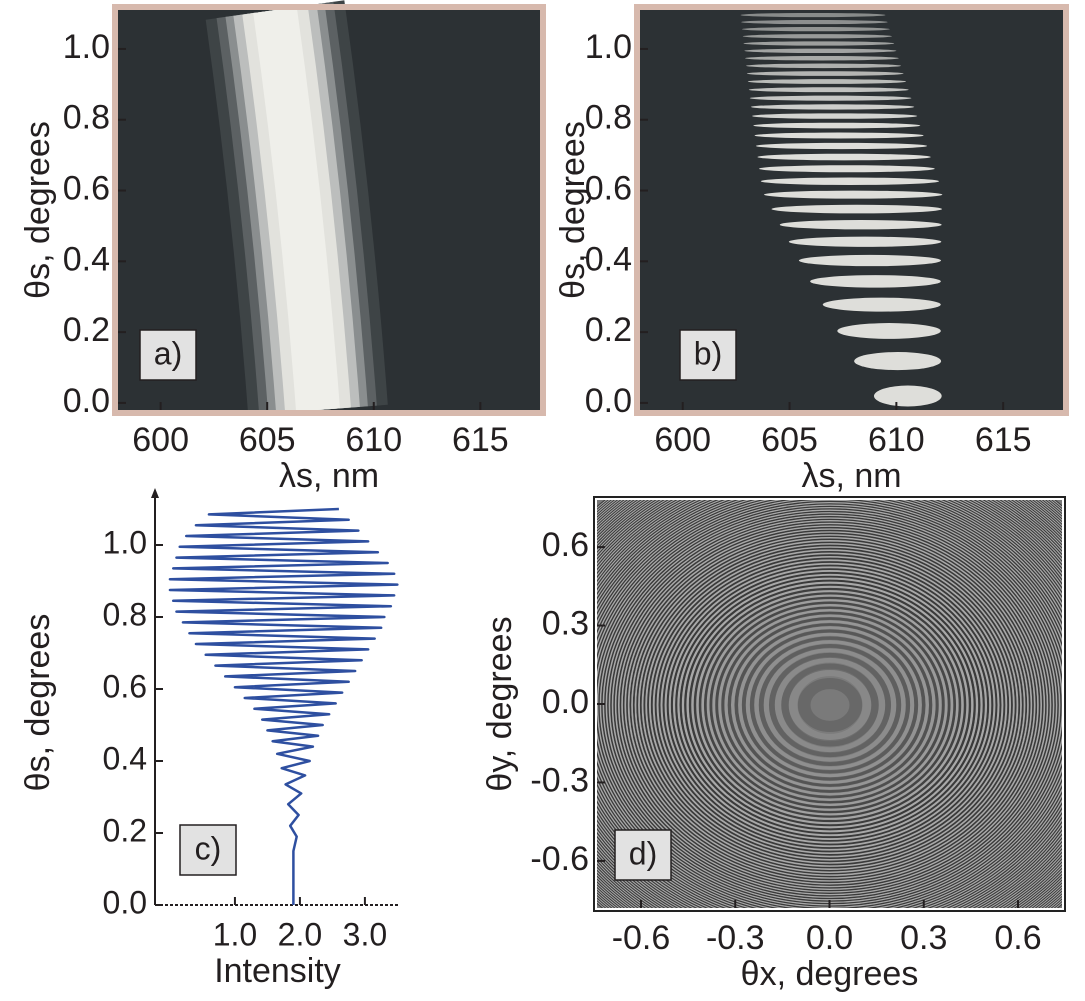 The width and height of the screenshot is (1085, 1001). Describe the element at coordinates (38, 703) in the screenshot. I see `y-axis-title: θs, degrees` at that location.